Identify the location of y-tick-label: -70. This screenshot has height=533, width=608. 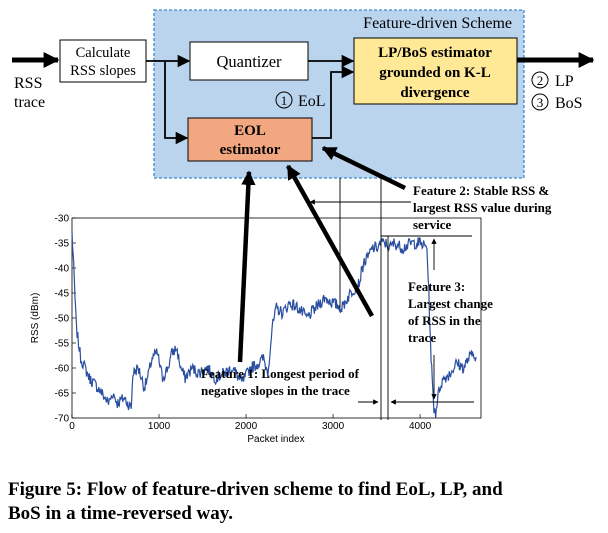
(62, 419).